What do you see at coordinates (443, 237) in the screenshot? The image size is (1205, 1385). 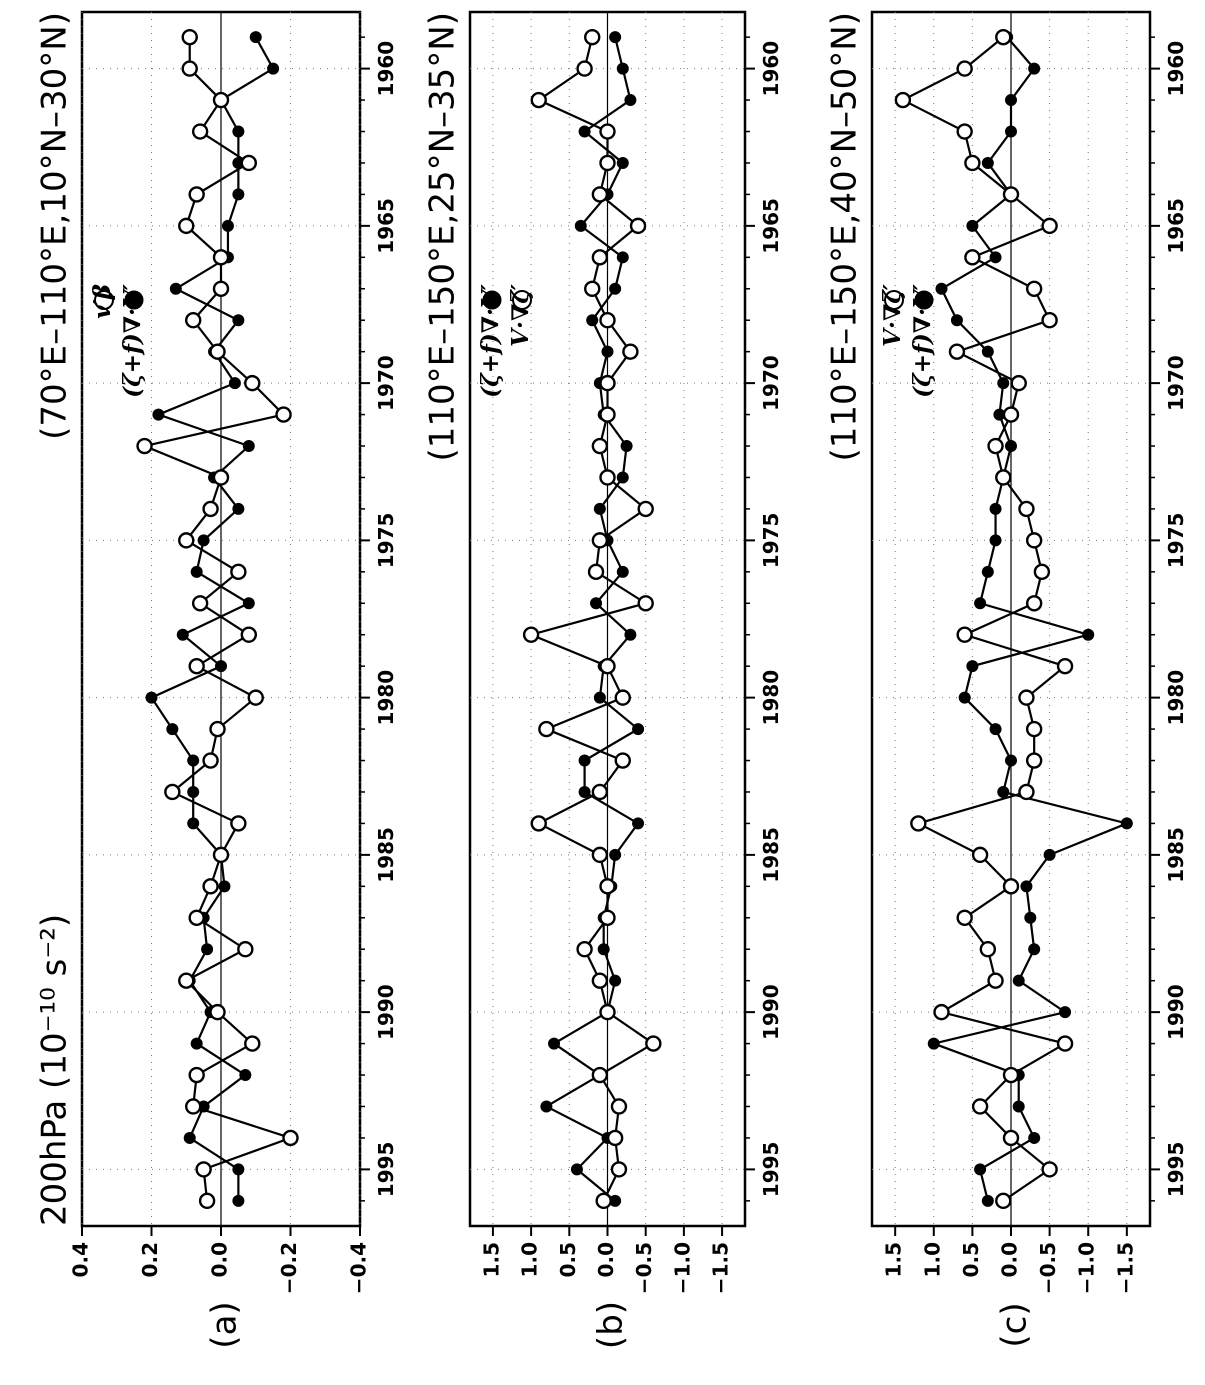 I see `panel-title: (110°E–150°E,25°N–35°N)` at bounding box center [443, 237].